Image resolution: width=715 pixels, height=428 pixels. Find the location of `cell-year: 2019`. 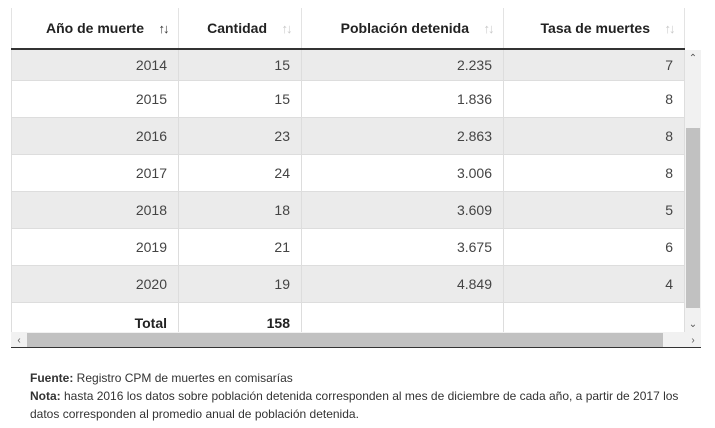

cell-year: 2019 is located at coordinates (95, 247).